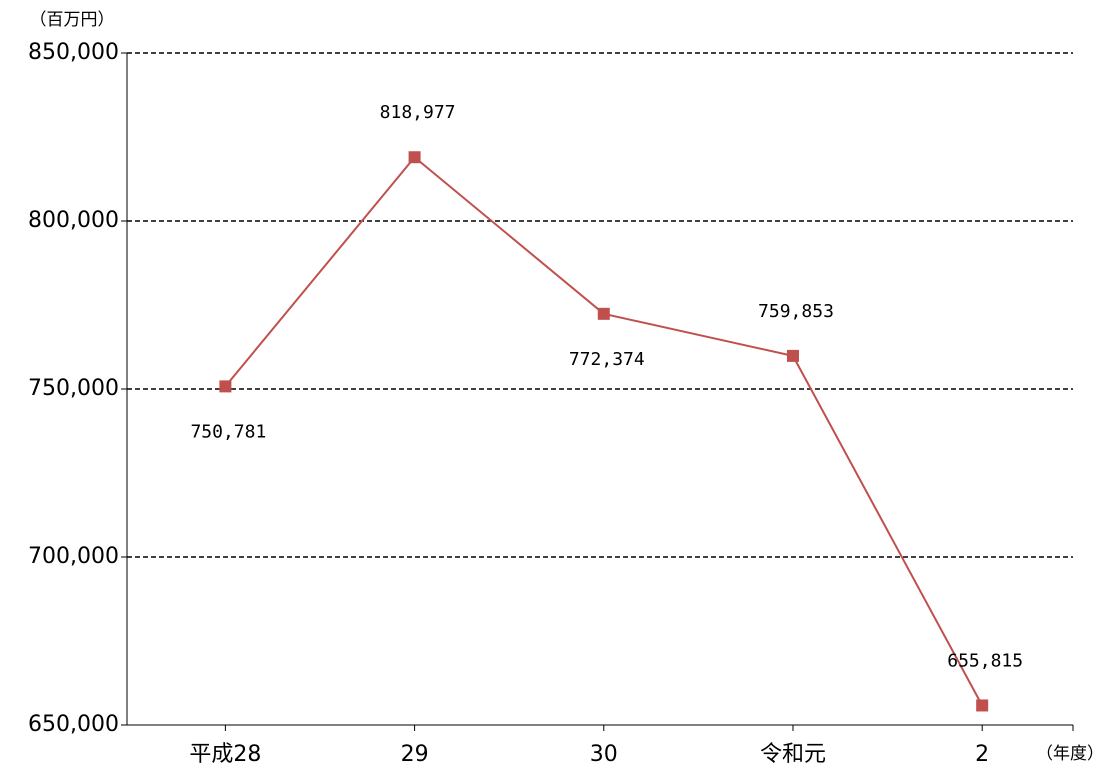 Image resolution: width=1107 pixels, height=774 pixels. Describe the element at coordinates (793, 754) in the screenshot. I see `x-tick-label: 令和元` at that location.